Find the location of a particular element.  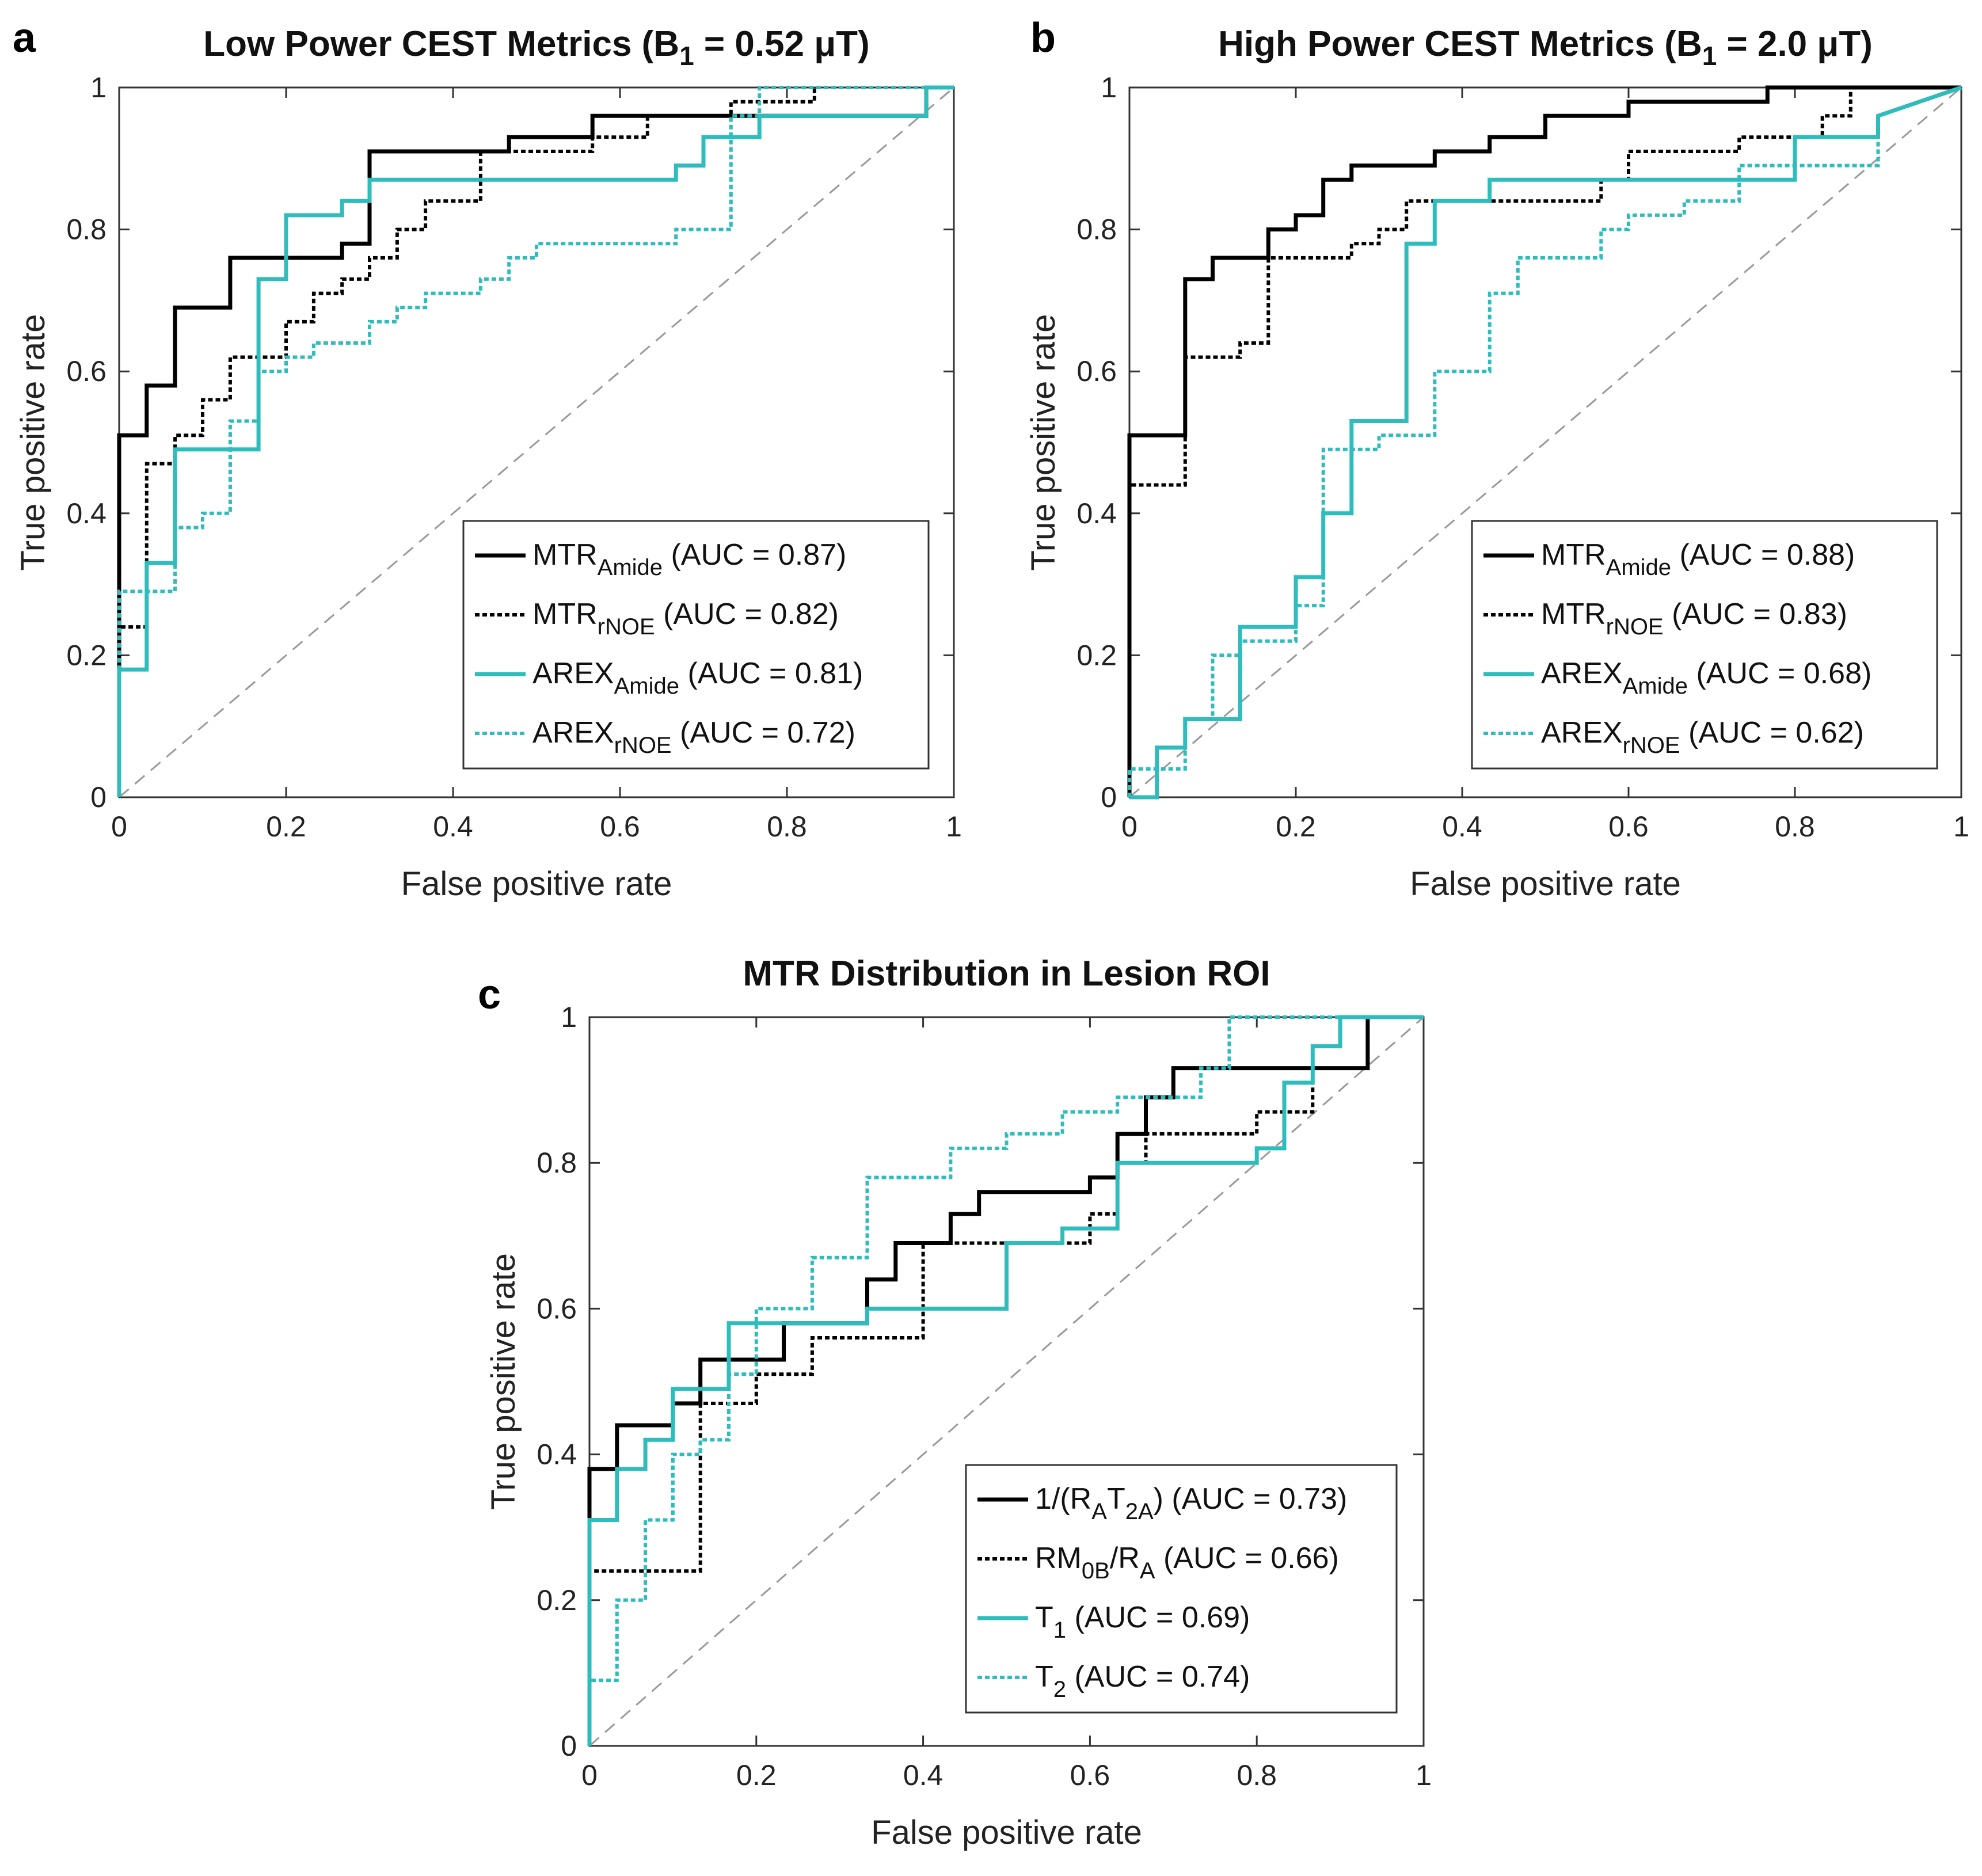

legend-entry-4: T2 (AUC = 0.74) is located at coordinates (1142, 1681).